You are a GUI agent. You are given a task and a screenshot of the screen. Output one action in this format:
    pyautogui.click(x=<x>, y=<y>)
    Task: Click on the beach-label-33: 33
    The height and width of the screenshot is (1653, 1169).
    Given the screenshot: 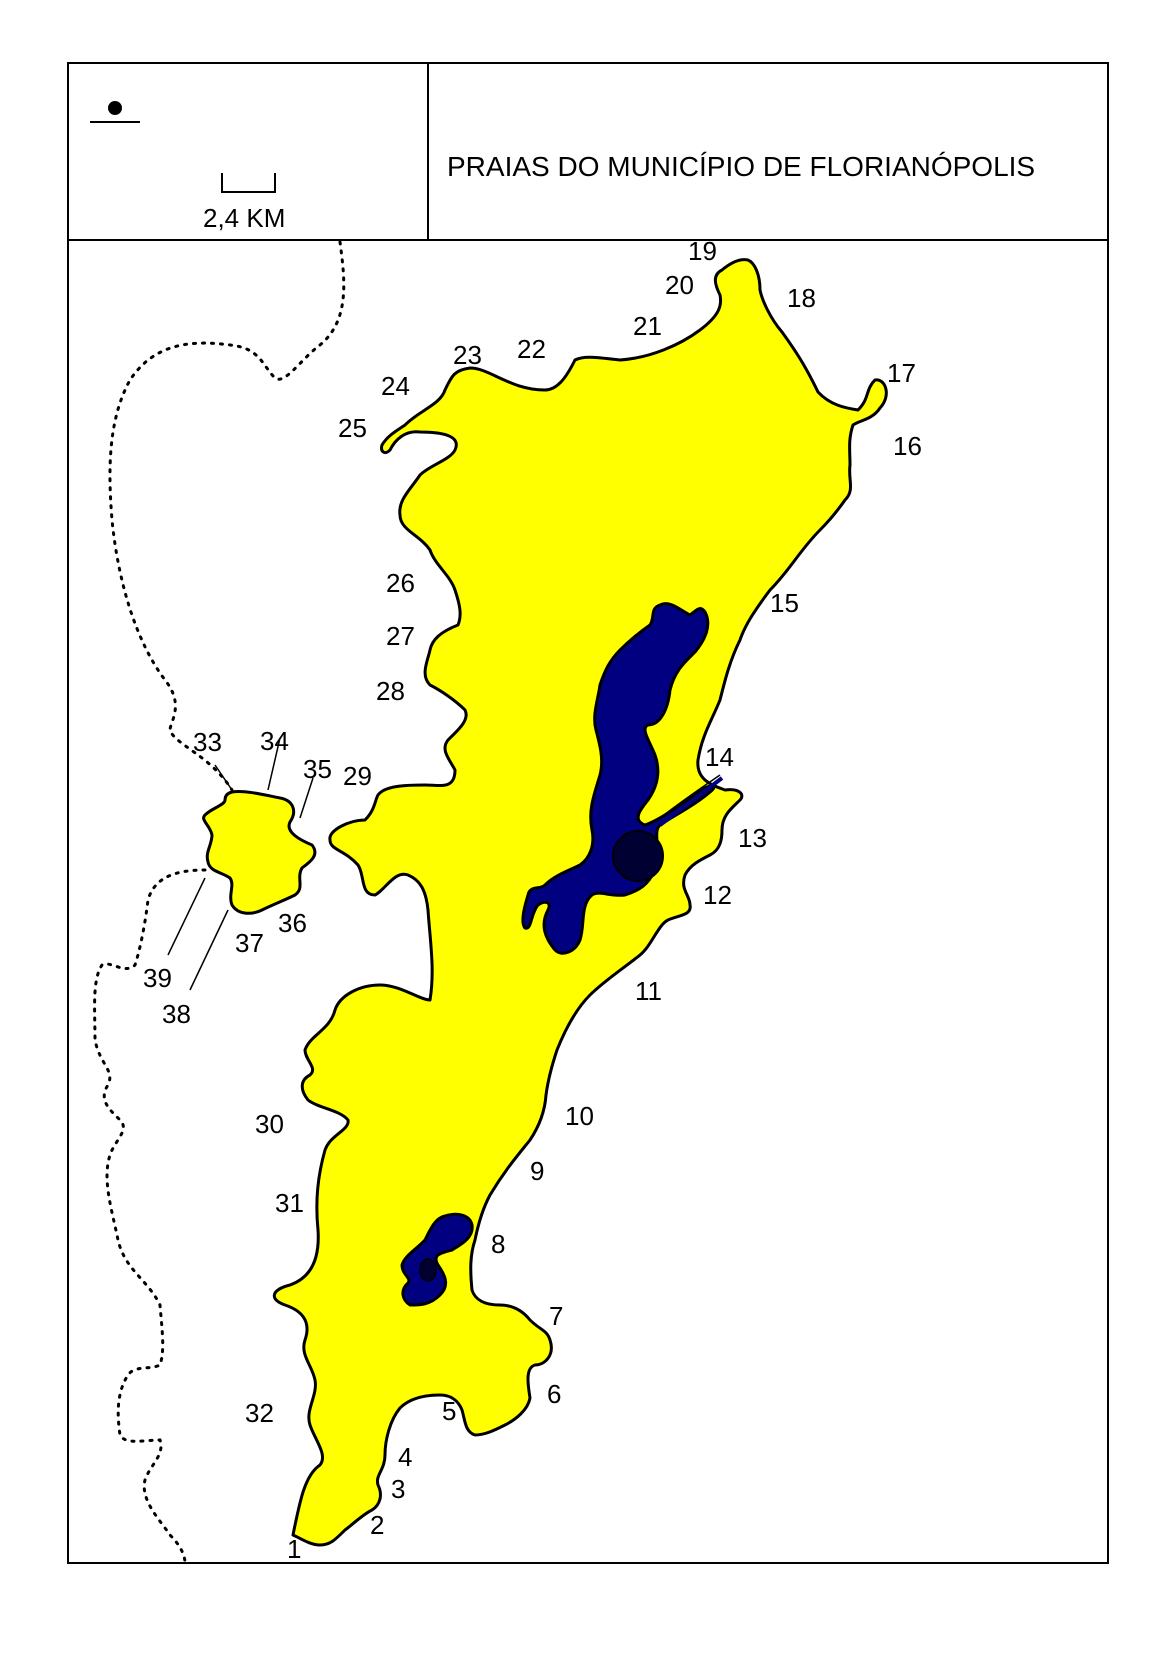 What is the action you would take?
    pyautogui.click(x=207, y=742)
    